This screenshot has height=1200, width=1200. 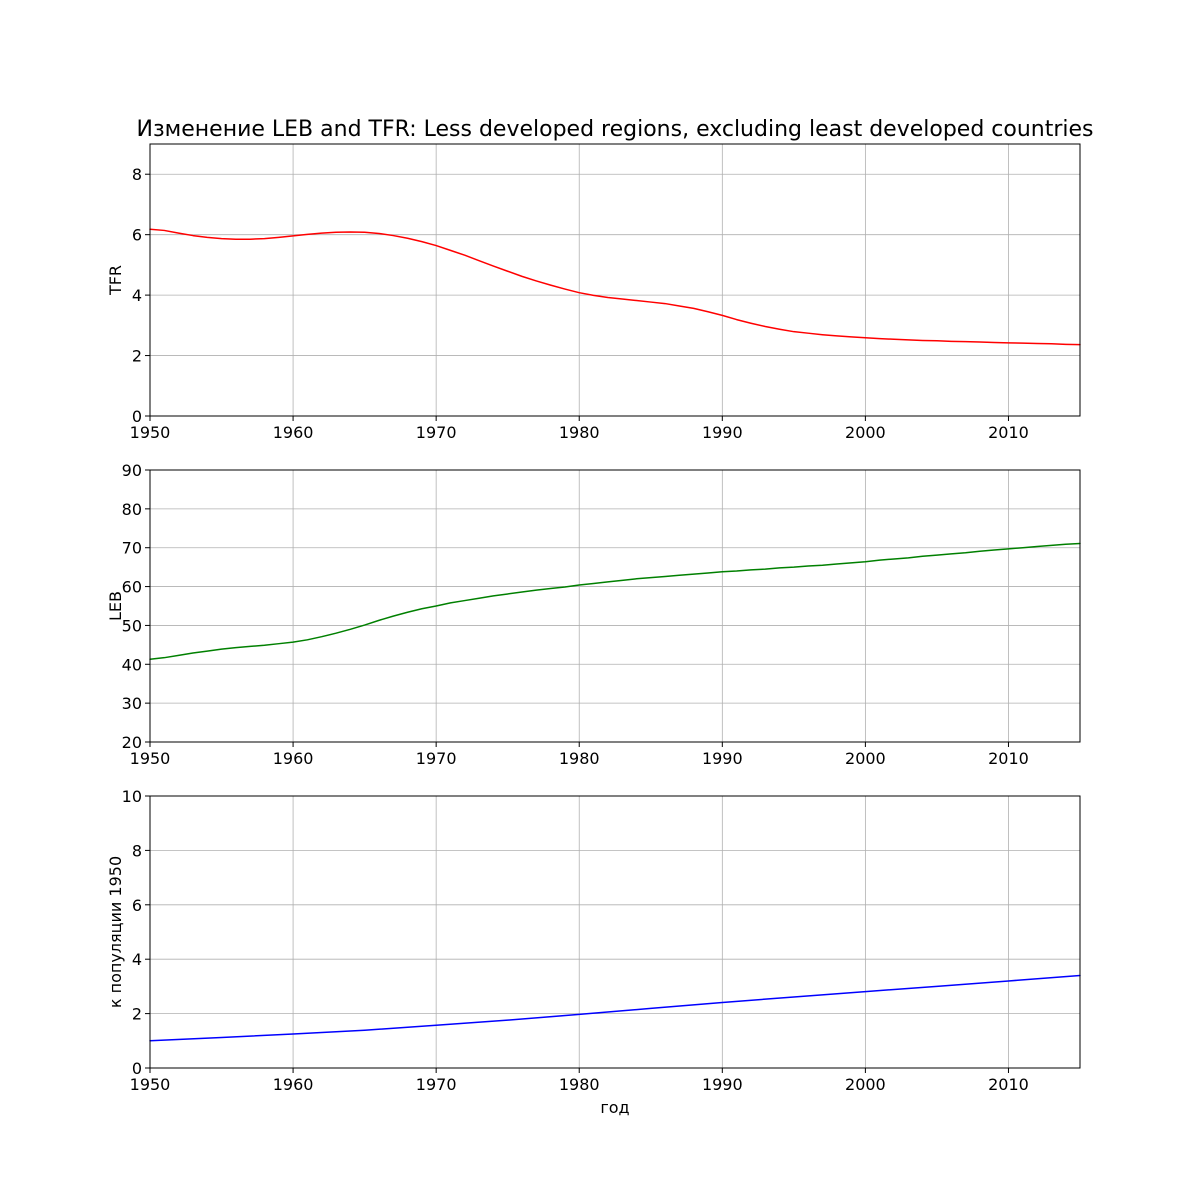 I want to click on y-tick-label: 80, so click(x=132, y=509).